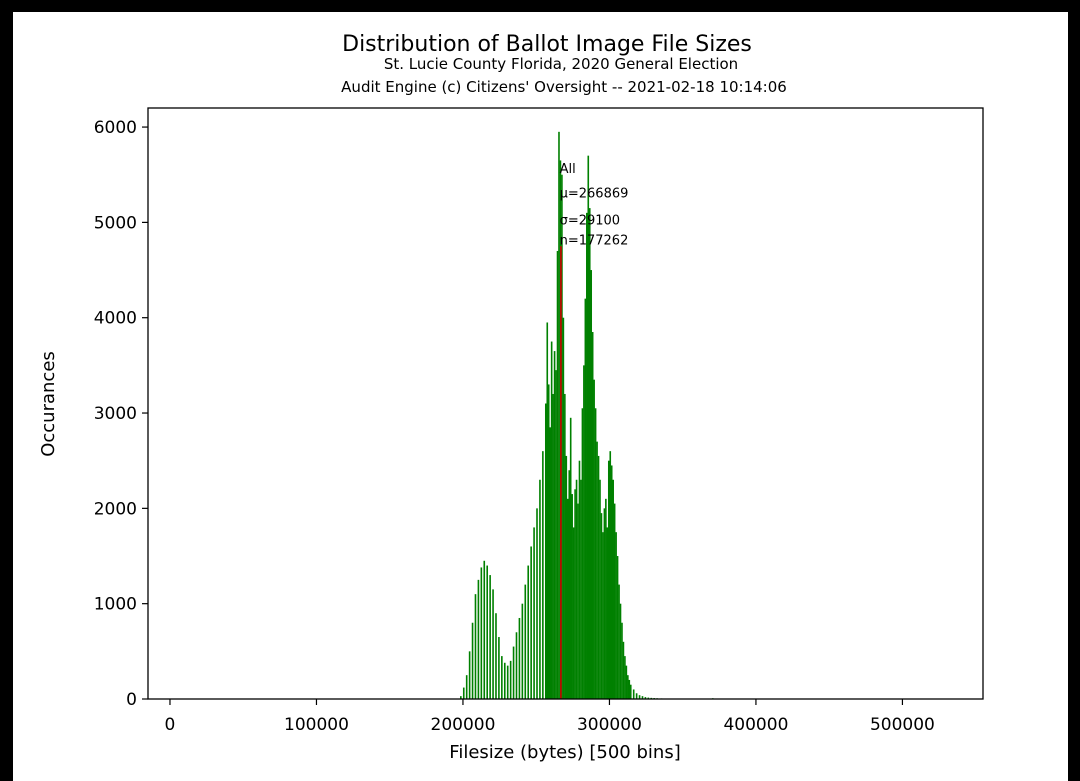  I want to click on y-tick-label: 5000, so click(115, 223).